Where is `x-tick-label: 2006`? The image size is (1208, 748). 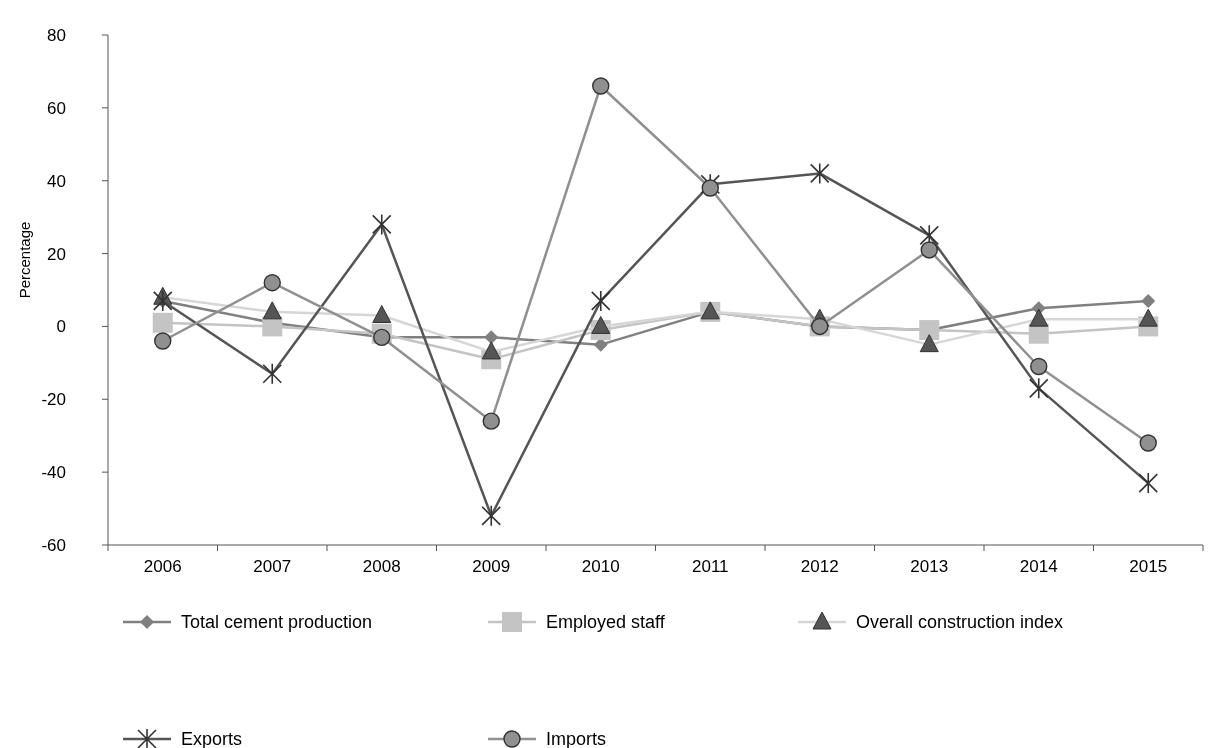
x-tick-label: 2006 is located at coordinates (162, 566).